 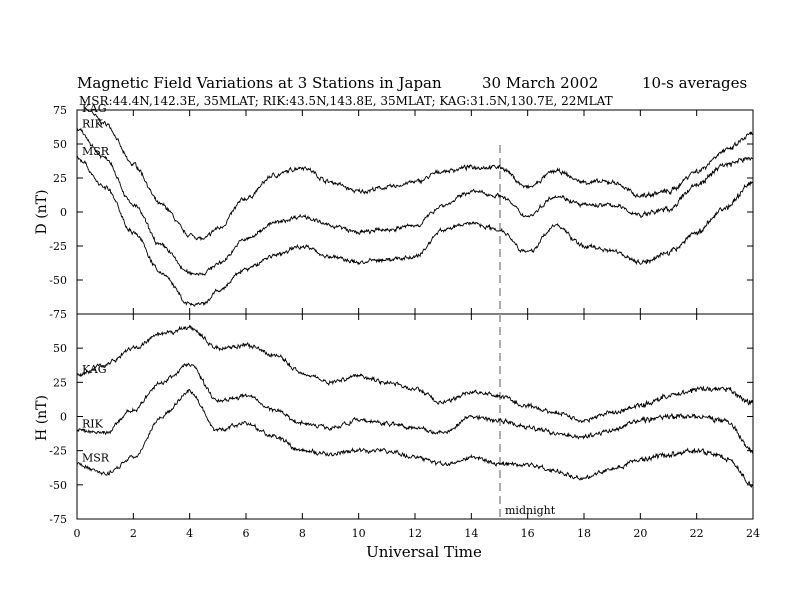 I want to click on chart-date: 30 March 2002, so click(x=540, y=83).